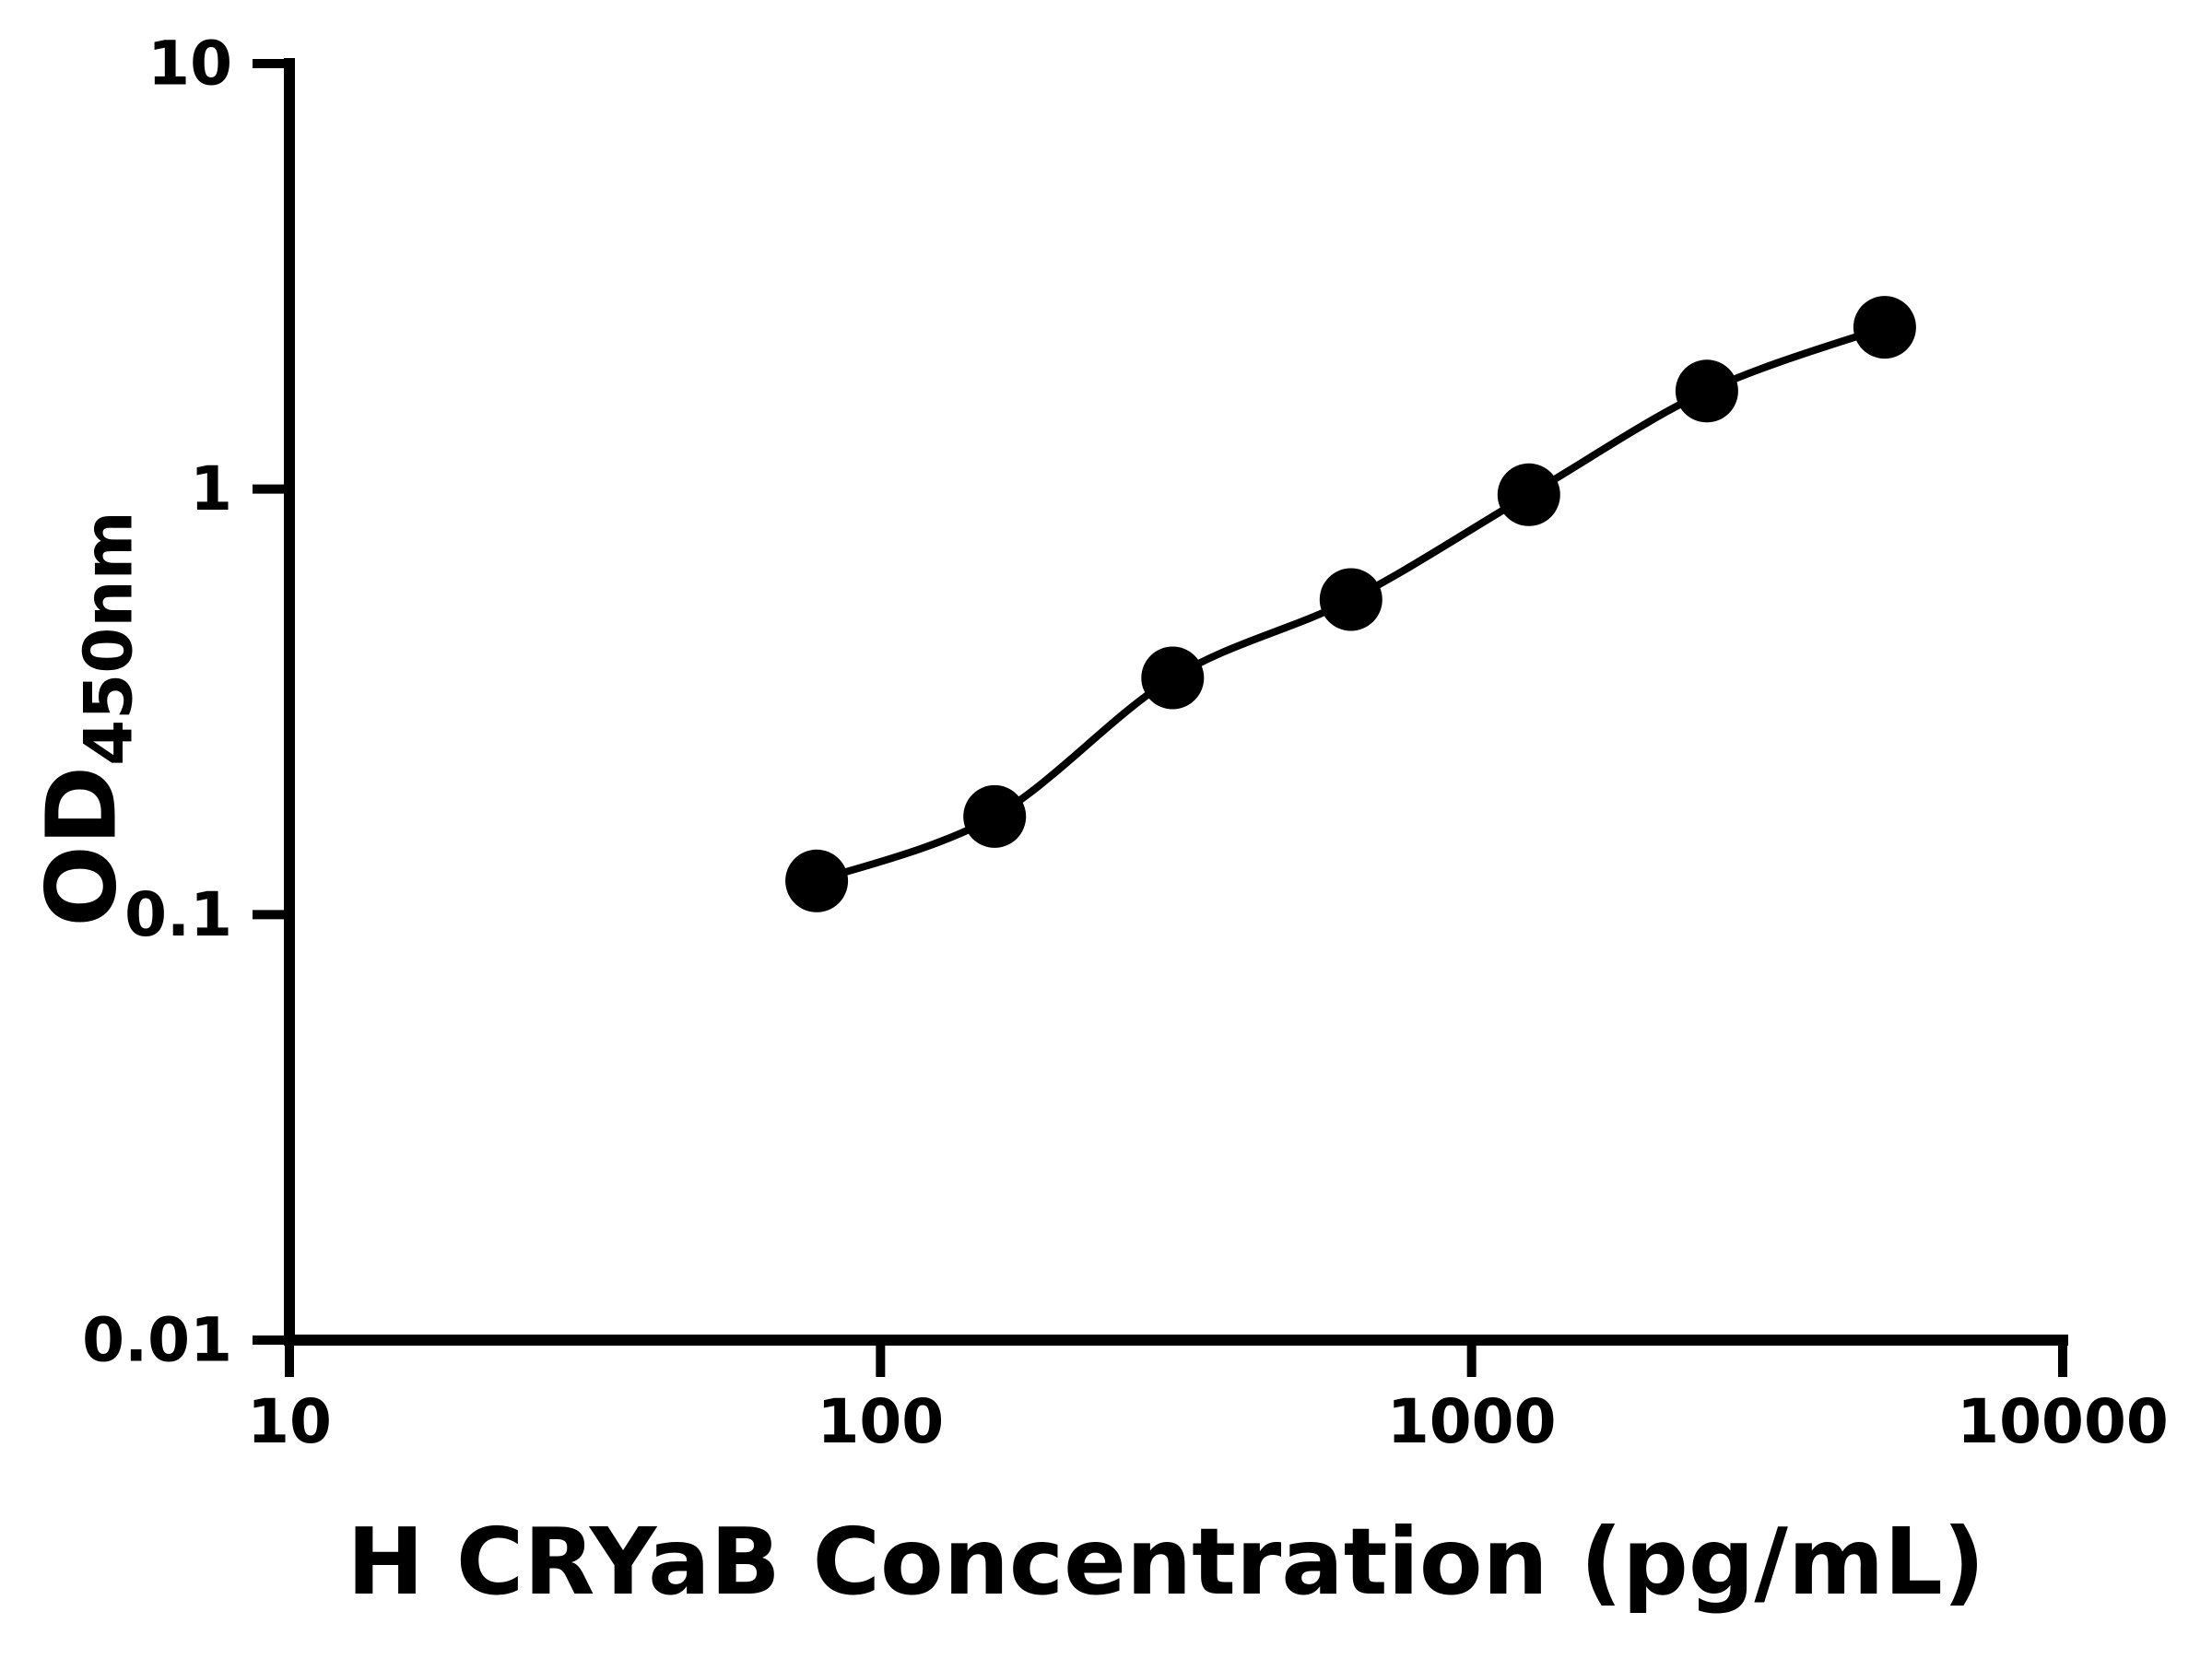  Describe the element at coordinates (157, 1340) in the screenshot. I see `y-tick-label: 0.01` at that location.